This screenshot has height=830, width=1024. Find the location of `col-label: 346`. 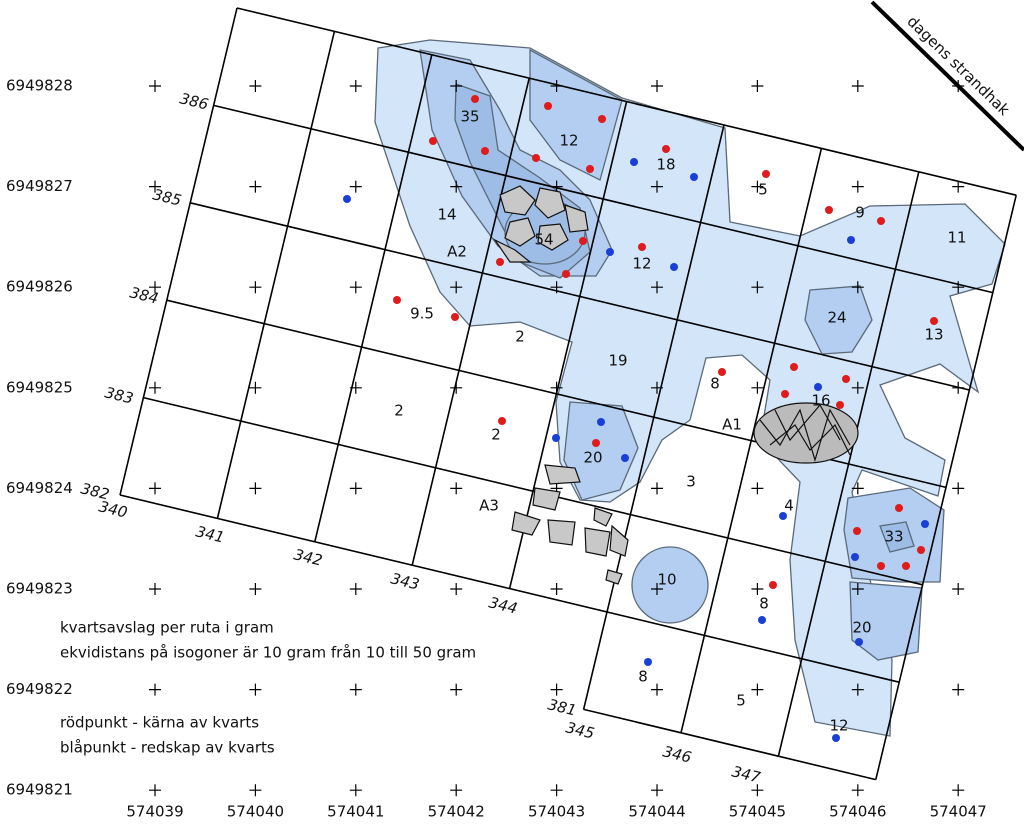

col-label: 346 is located at coordinates (677, 754).